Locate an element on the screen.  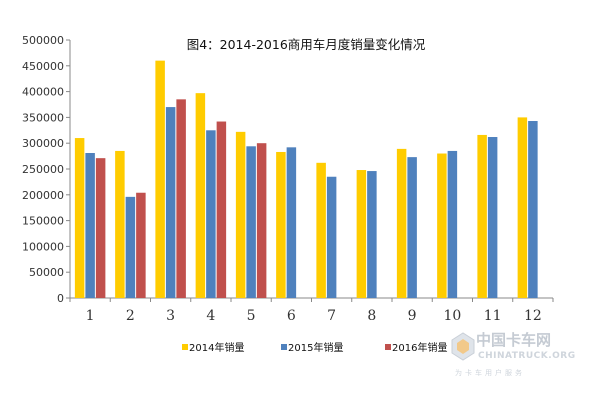
x-tick-label: 7 is located at coordinates (331, 316).